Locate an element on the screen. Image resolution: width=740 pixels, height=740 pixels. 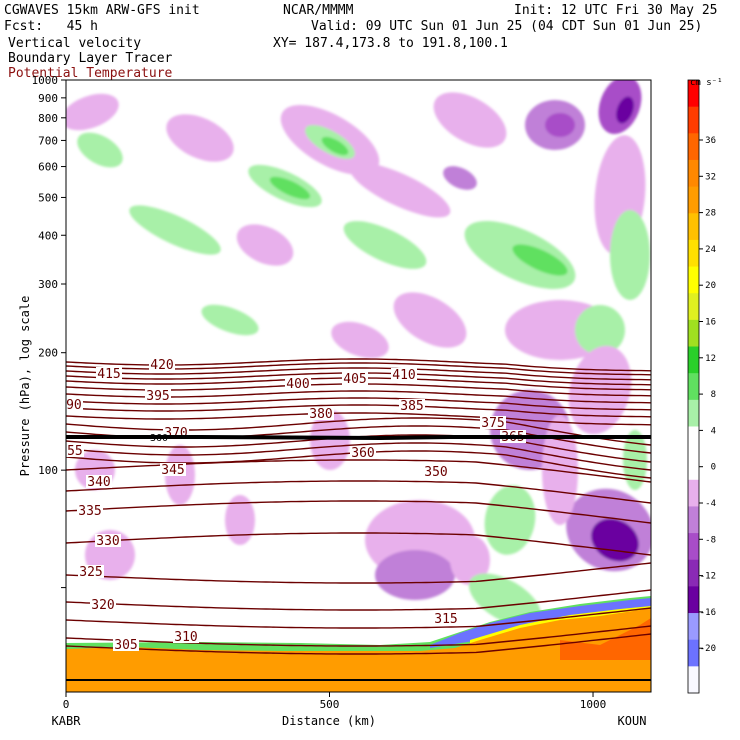
x-tick-label: 500 is located at coordinates (330, 704).